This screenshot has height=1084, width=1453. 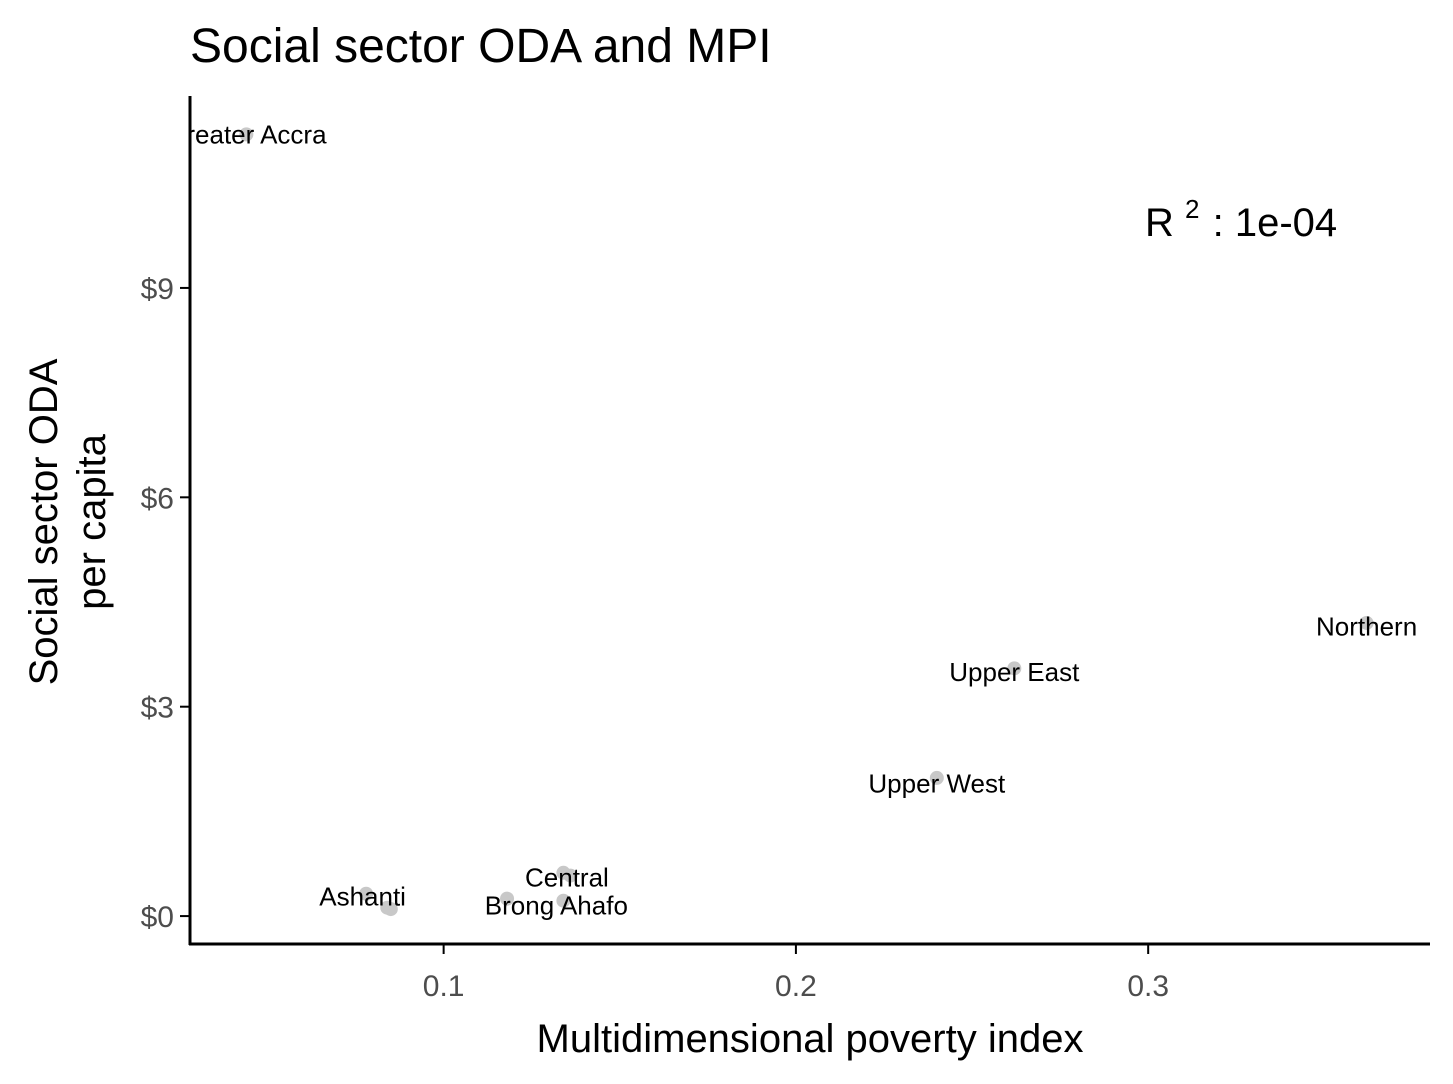 I want to click on point-label: Central, so click(x=567, y=878).